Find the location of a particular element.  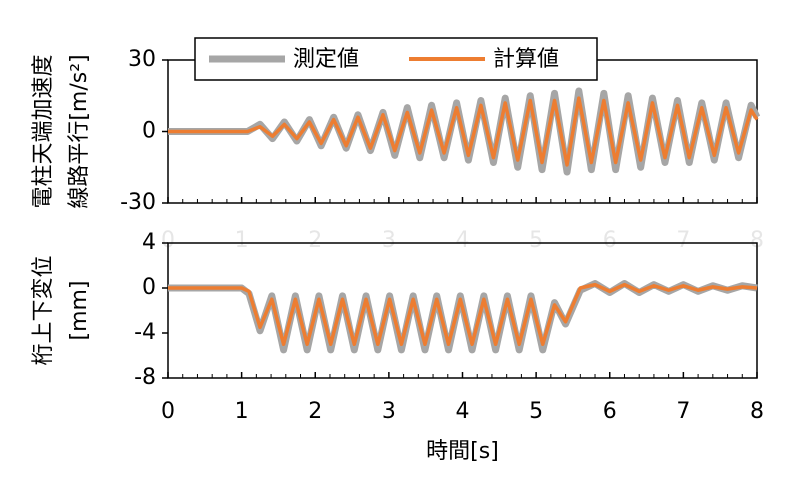

y-tick-label: 30 is located at coordinates (142, 59).